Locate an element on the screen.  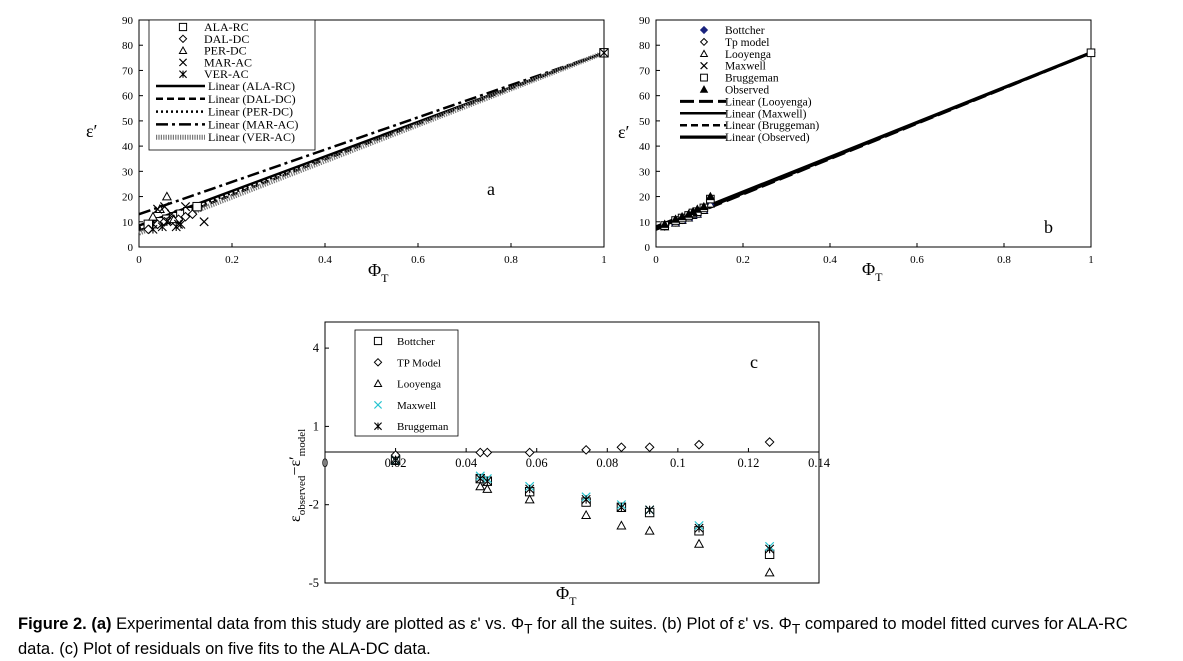
panel-c-ytick-label: -5 is located at coordinates (314, 583).